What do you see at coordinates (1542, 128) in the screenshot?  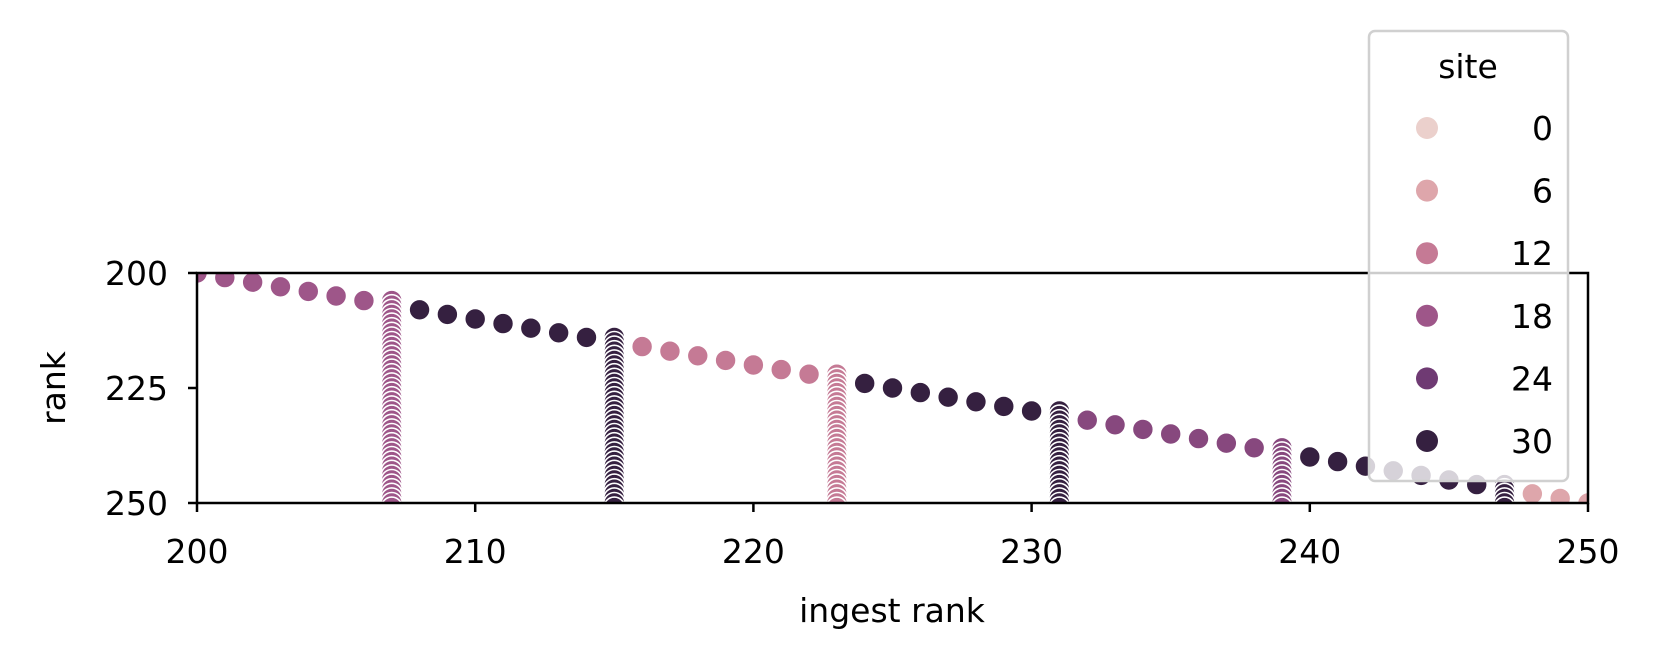 I see `legend-label: 0` at bounding box center [1542, 128].